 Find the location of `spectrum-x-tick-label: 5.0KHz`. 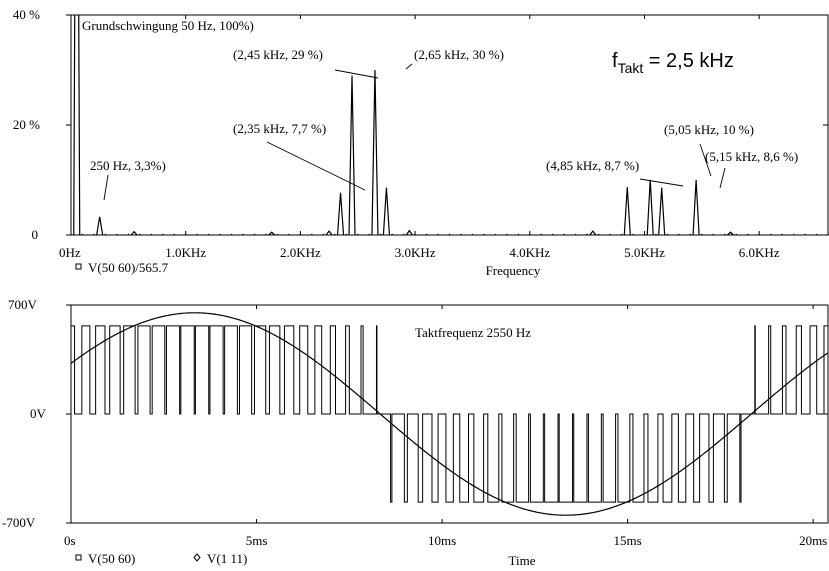

spectrum-x-tick-label: 5.0KHz is located at coordinates (644, 252).